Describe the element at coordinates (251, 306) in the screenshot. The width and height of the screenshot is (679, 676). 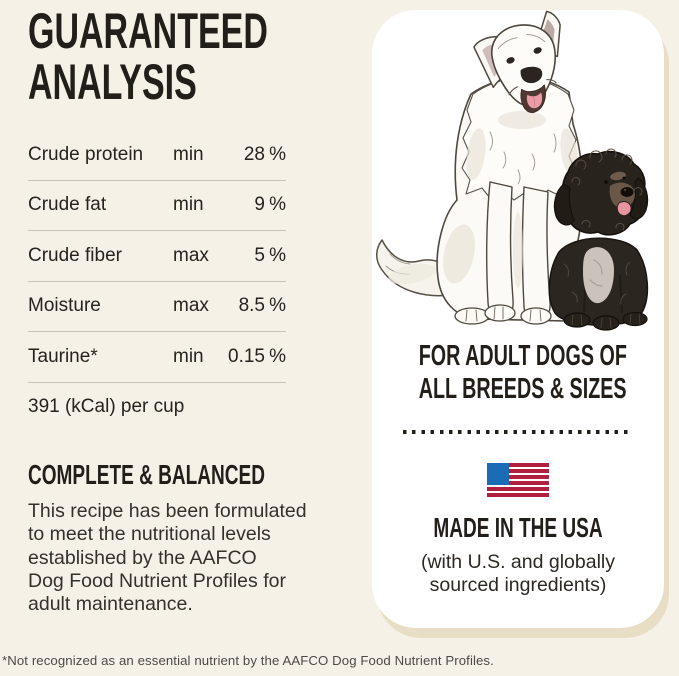
I see `value-label: 8.5` at that location.